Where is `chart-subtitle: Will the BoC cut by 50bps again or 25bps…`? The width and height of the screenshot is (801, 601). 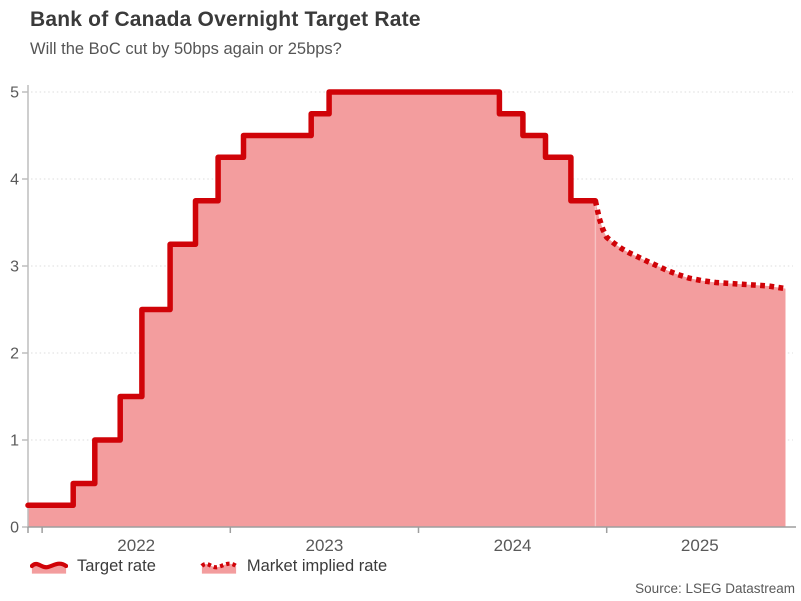 chart-subtitle: Will the BoC cut by 50bps again or 25bps… is located at coordinates (186, 49).